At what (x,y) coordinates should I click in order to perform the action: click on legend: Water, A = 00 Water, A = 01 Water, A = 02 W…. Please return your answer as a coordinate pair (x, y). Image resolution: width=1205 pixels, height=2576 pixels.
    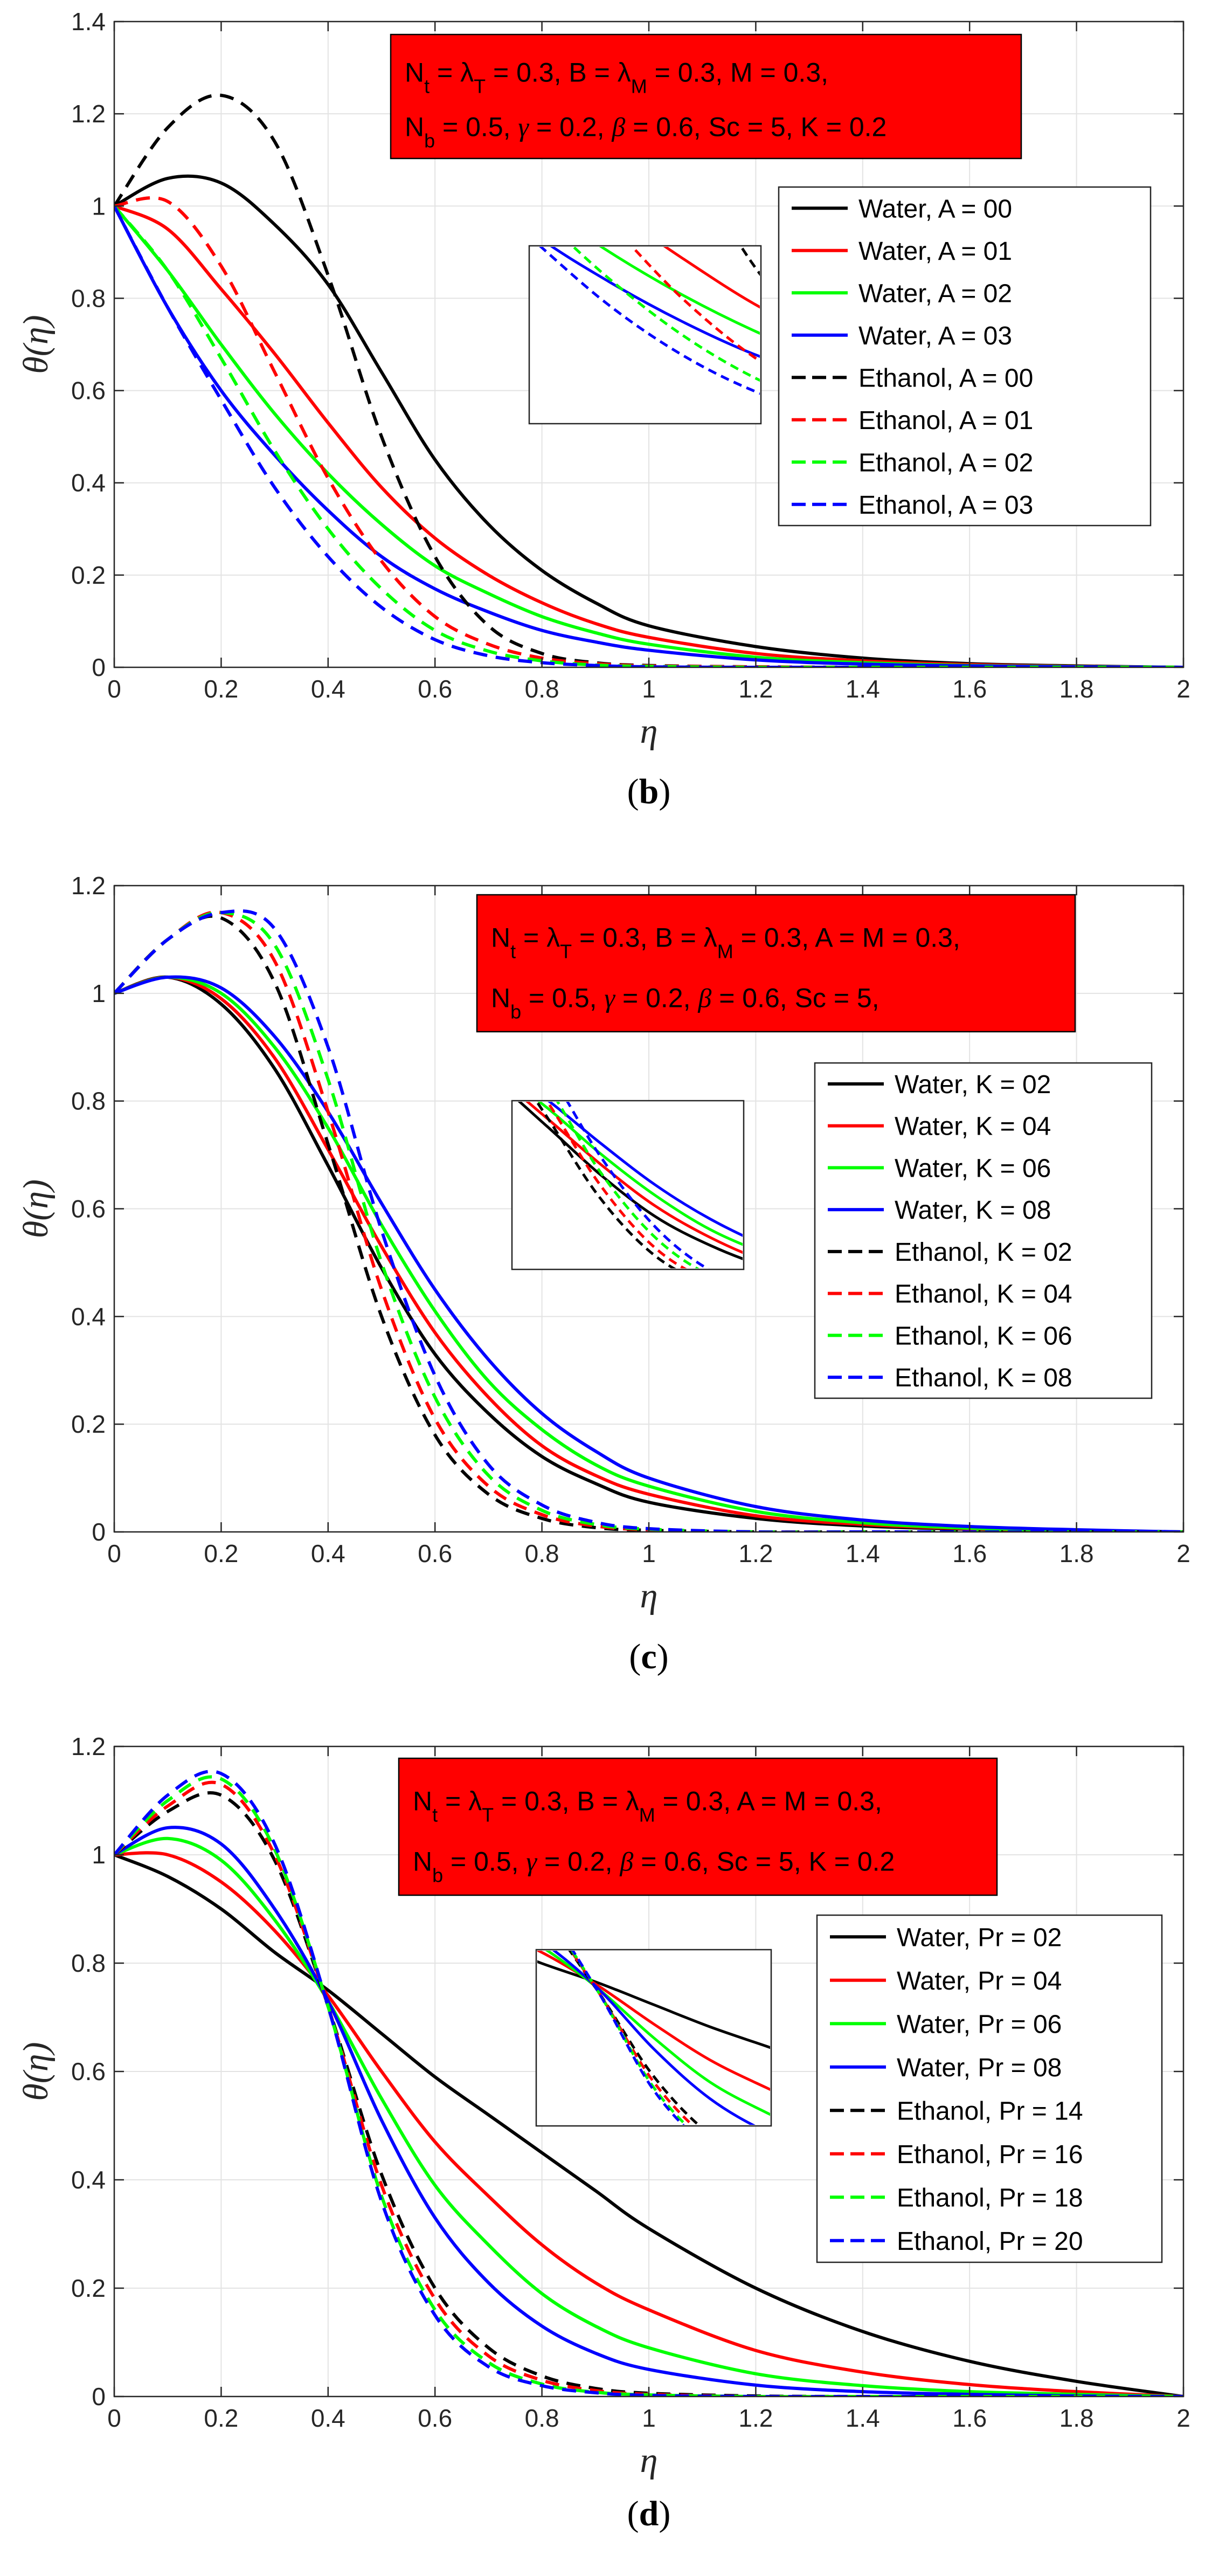
    Looking at the image, I should click on (965, 356).